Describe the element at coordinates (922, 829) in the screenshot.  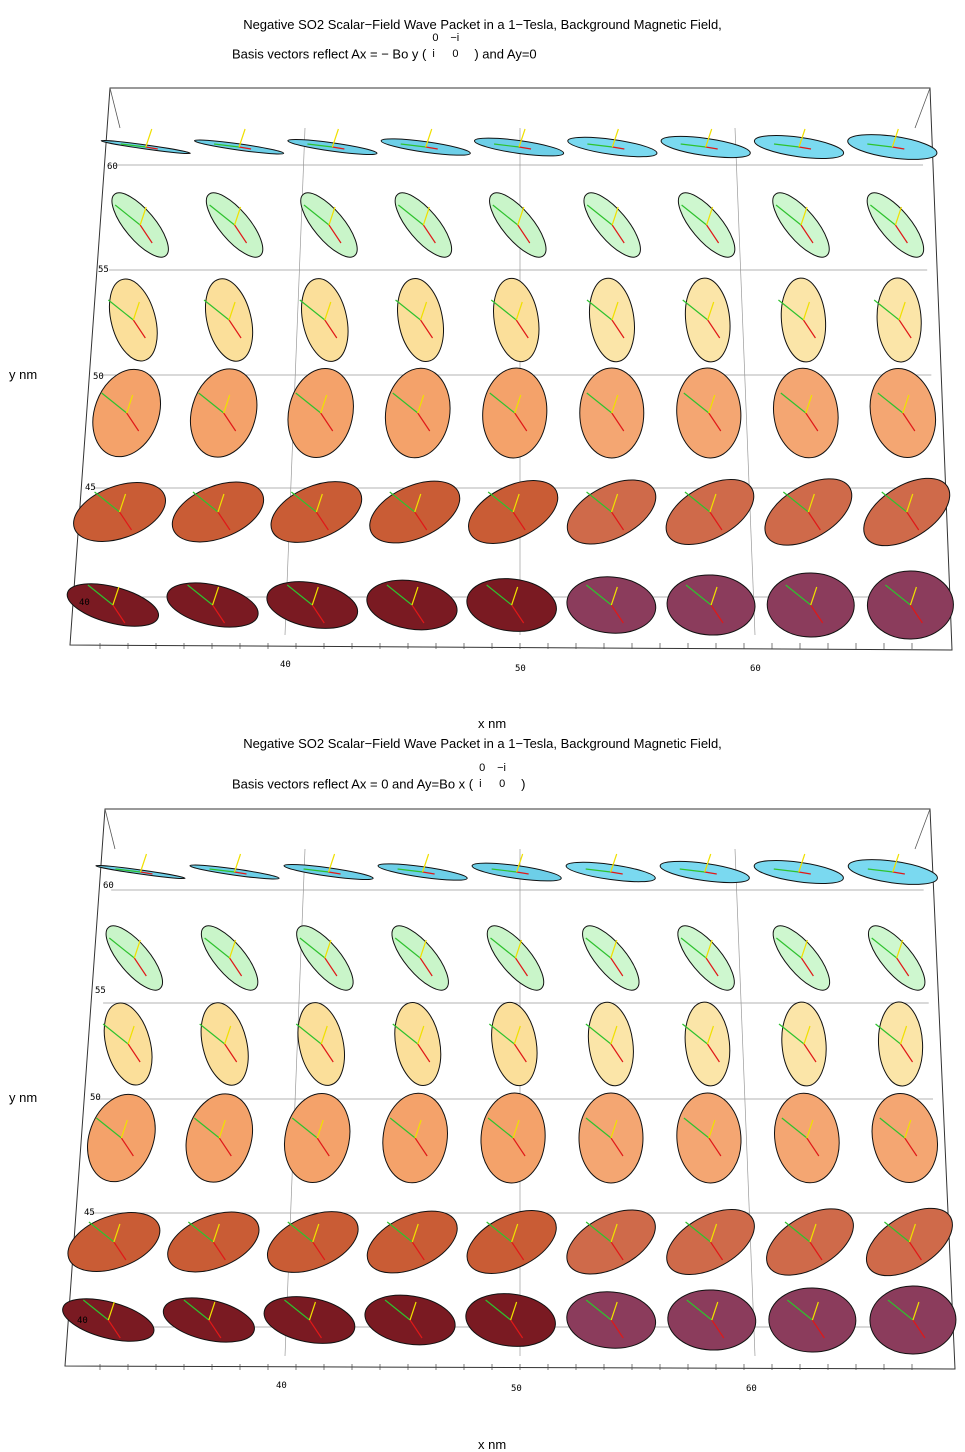
I see `frame-edge` at that location.